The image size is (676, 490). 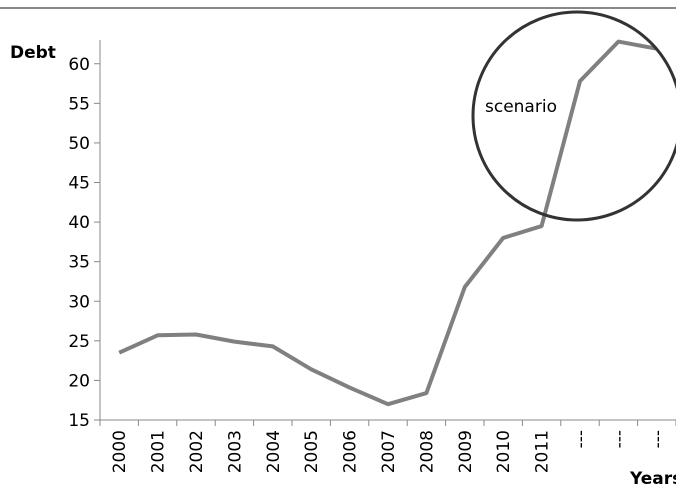 What do you see at coordinates (427, 451) in the screenshot?
I see `x-tick-label: 2008` at bounding box center [427, 451].